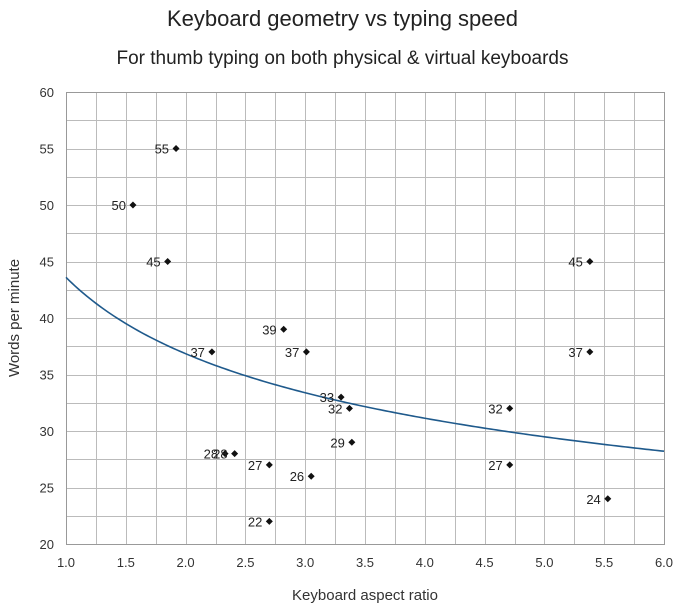 The width and height of the screenshot is (685, 612). Describe the element at coordinates (245, 562) in the screenshot. I see `x-tick-label: 2.5` at that location.